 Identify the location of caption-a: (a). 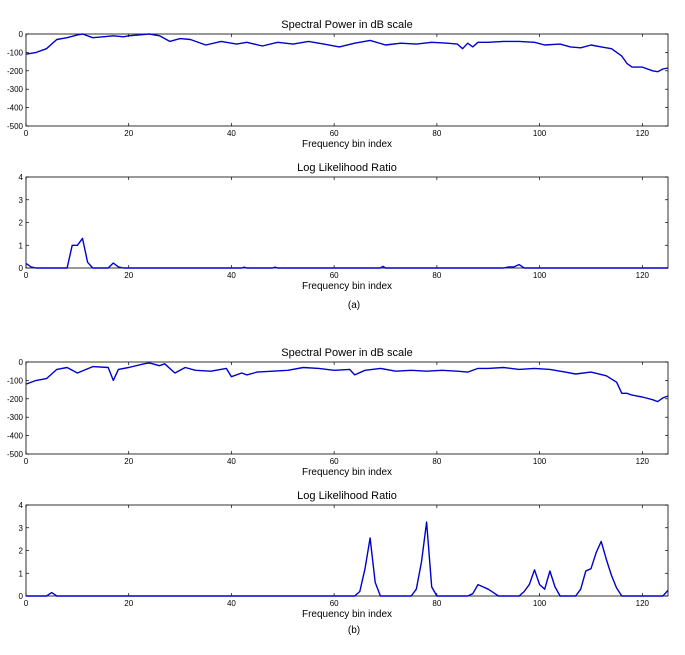
(354, 305).